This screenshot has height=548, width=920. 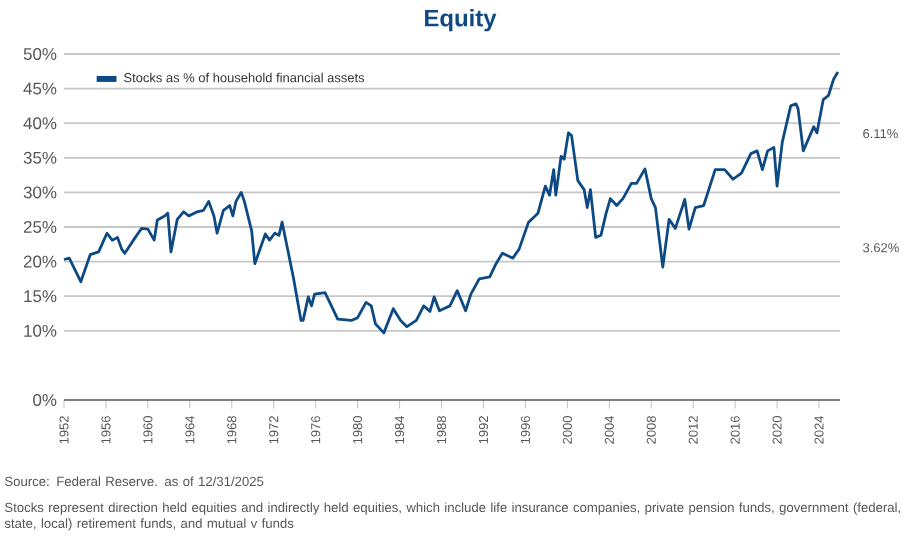 What do you see at coordinates (40, 123) in the screenshot?
I see `y-tick-label: 40%` at bounding box center [40, 123].